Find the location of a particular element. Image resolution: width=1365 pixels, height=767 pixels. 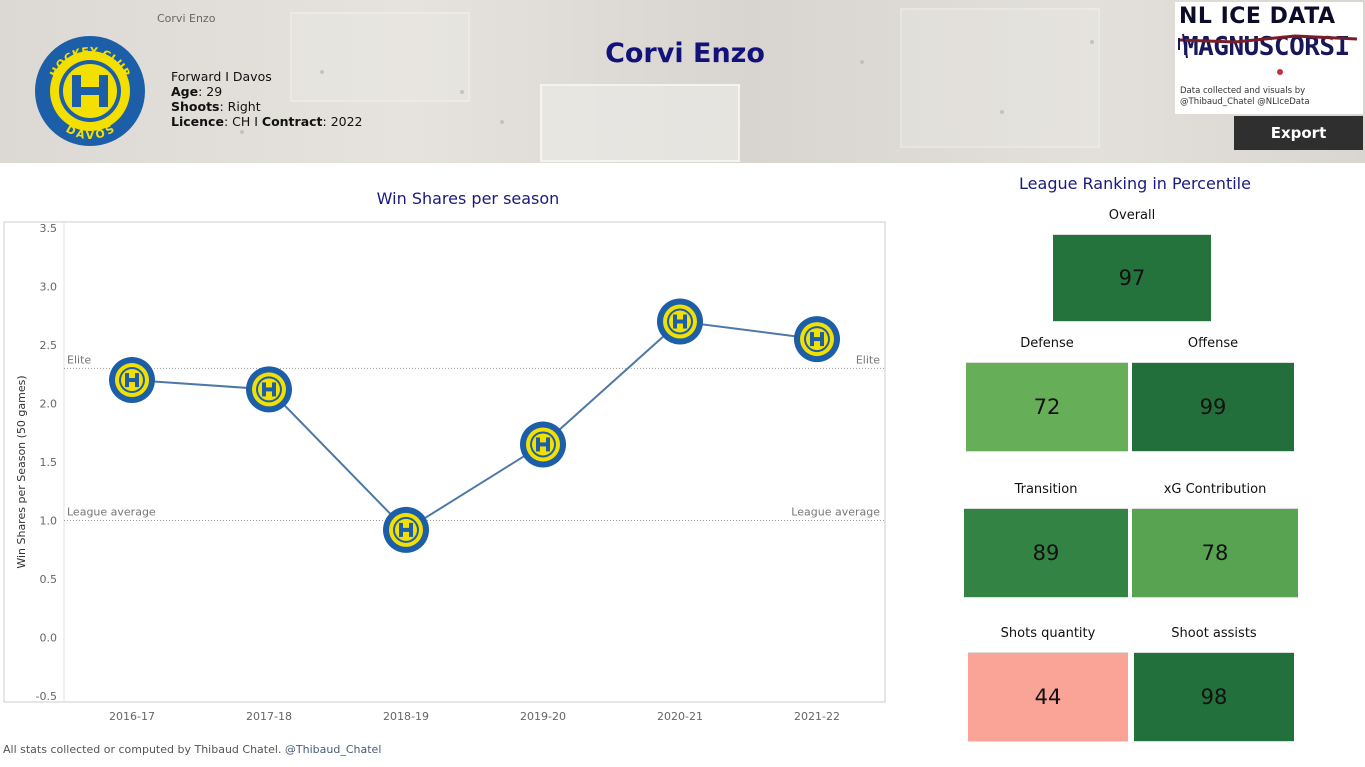

y-tick-label: 3.5 is located at coordinates (49, 228).